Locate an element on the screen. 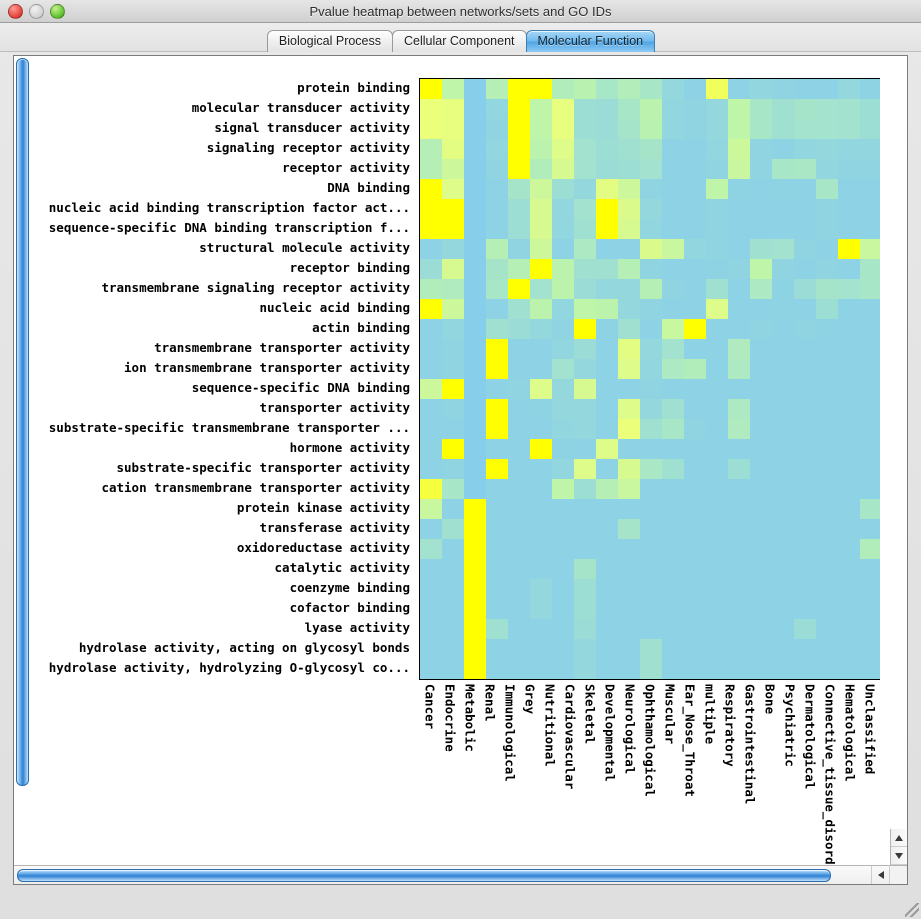 Image resolution: width=921 pixels, height=919 pixels. tab-molecular-function: Molecular Function is located at coordinates (590, 41).